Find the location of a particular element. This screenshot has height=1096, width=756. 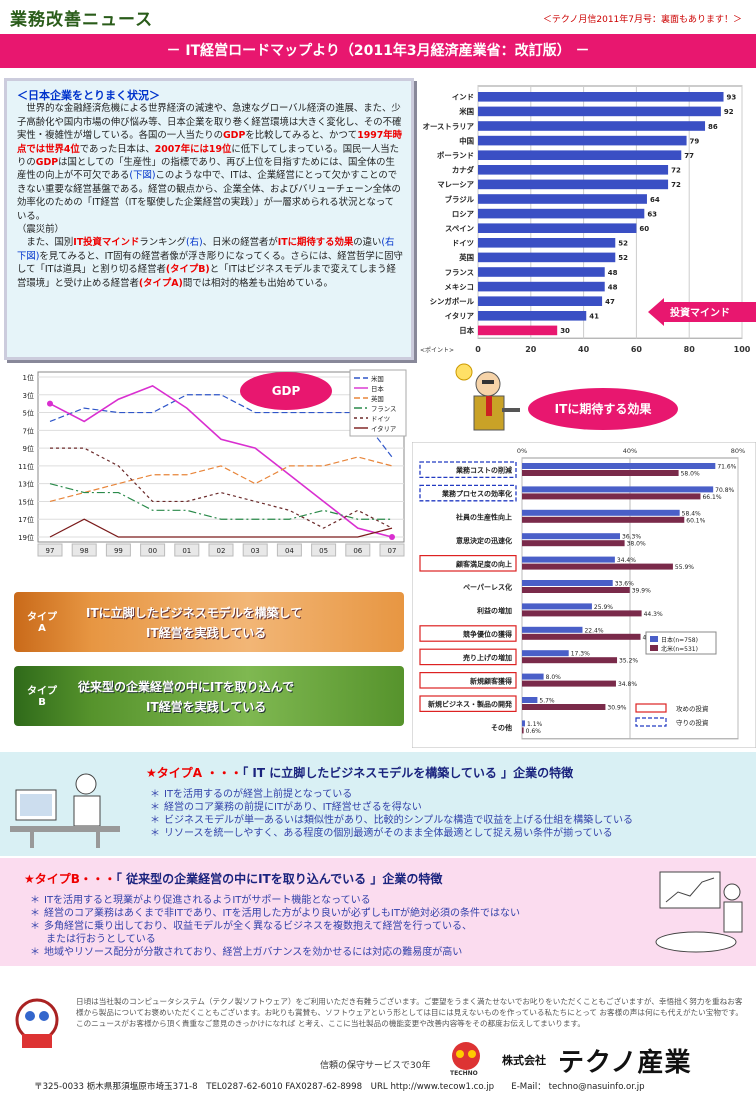

legend-label: 日本(n=758) is located at coordinates (679, 640).